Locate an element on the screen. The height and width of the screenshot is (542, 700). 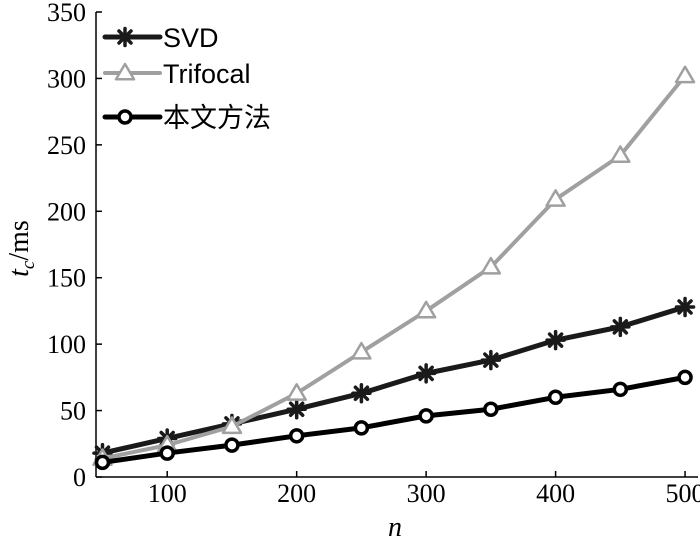
x-tick-label: 400 is located at coordinates (555, 493).